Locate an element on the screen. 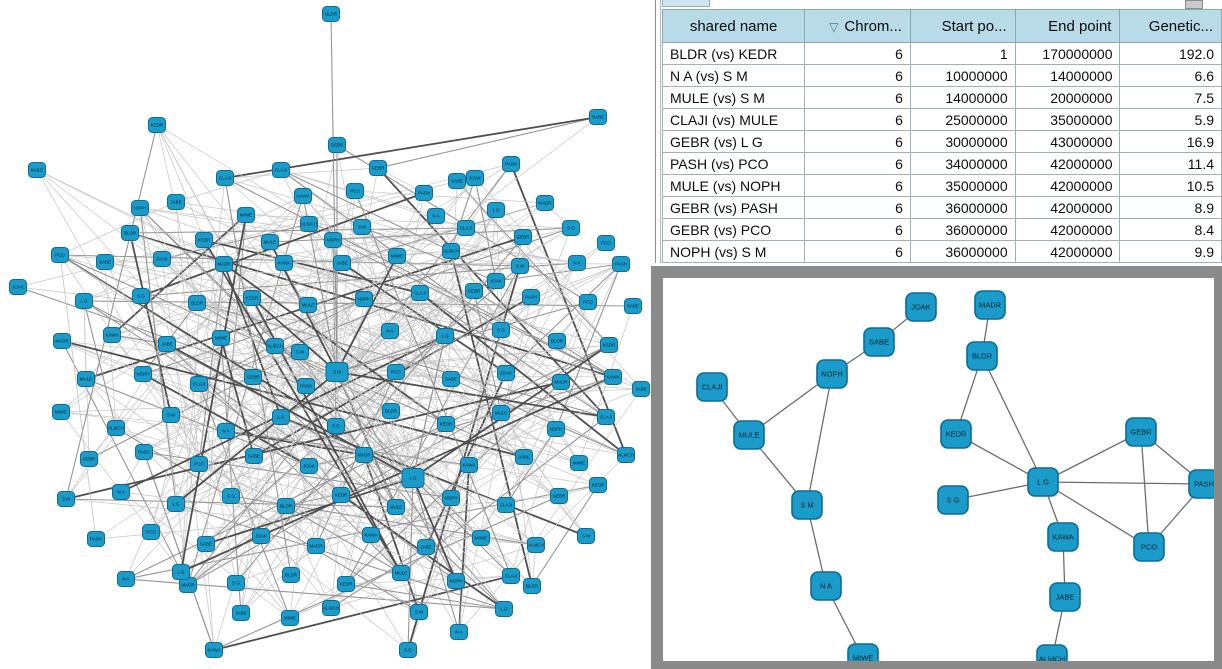 The image size is (1222, 669). table-cell: GEBR (vs) PCO is located at coordinates (733, 229).